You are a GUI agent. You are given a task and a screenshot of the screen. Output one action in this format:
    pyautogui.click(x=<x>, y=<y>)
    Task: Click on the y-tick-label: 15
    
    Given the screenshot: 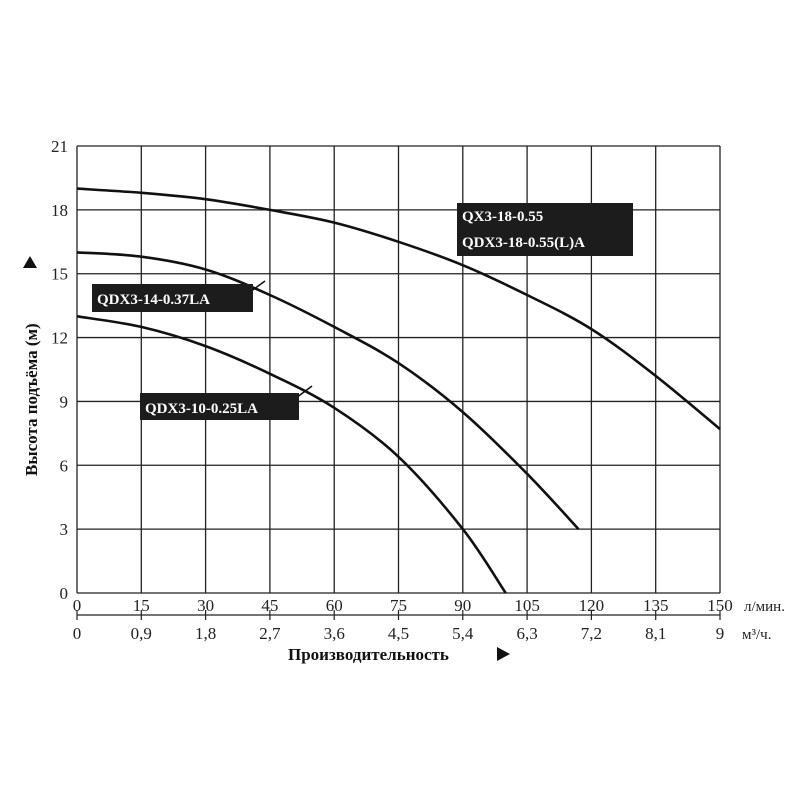 What is the action you would take?
    pyautogui.click(x=59, y=274)
    